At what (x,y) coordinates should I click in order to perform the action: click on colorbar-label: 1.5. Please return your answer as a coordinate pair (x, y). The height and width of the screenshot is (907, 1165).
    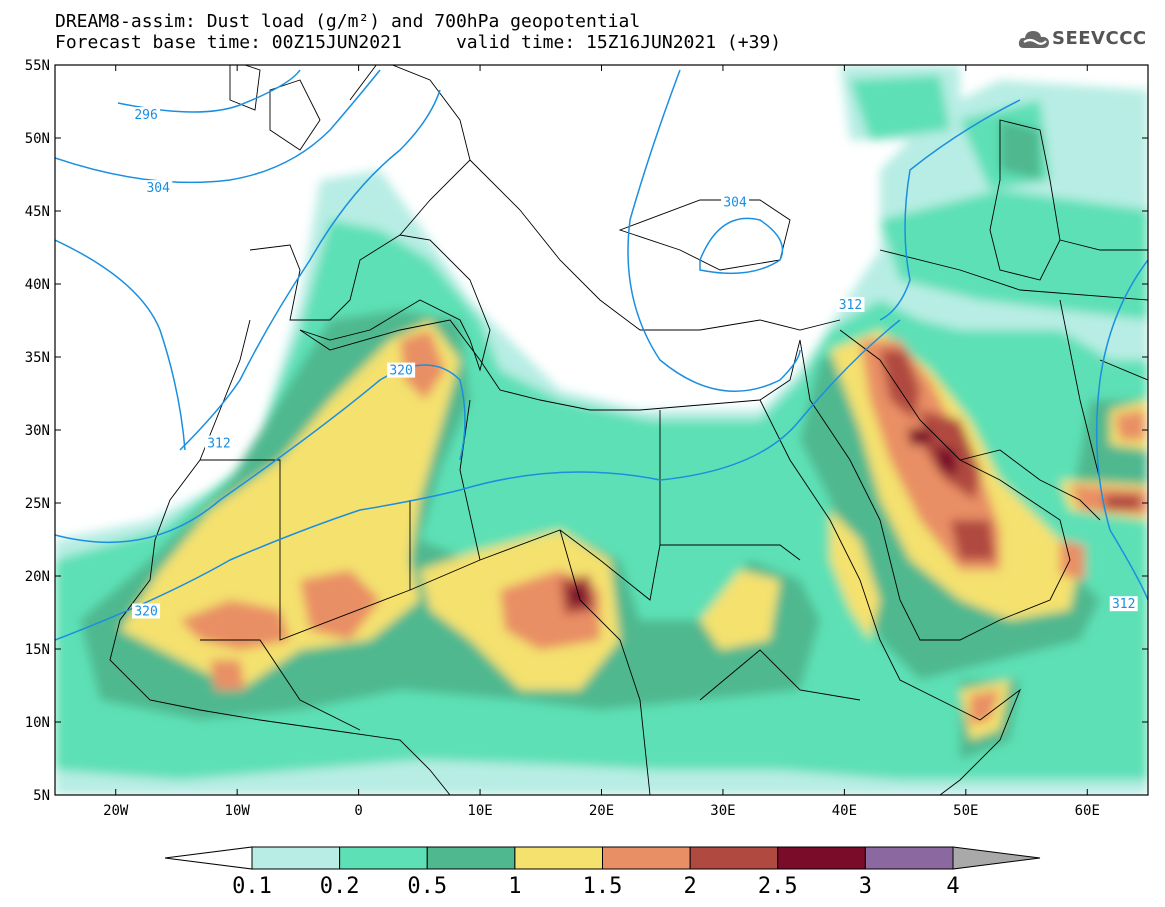
    Looking at the image, I should click on (603, 886).